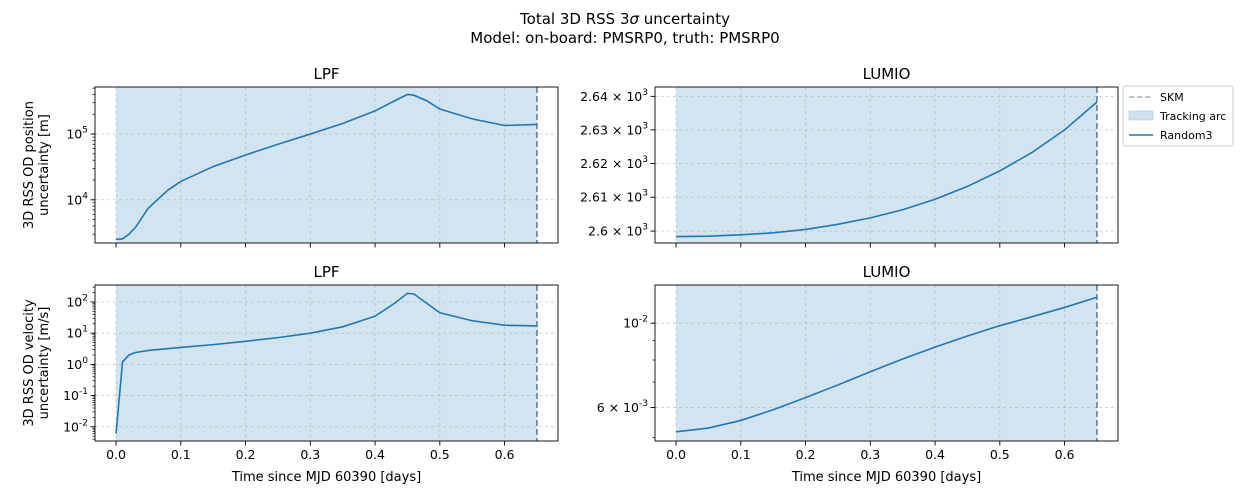 This screenshot has height=504, width=1250. I want to click on y-axis-label: 3D RSS OD position, so click(29, 165).